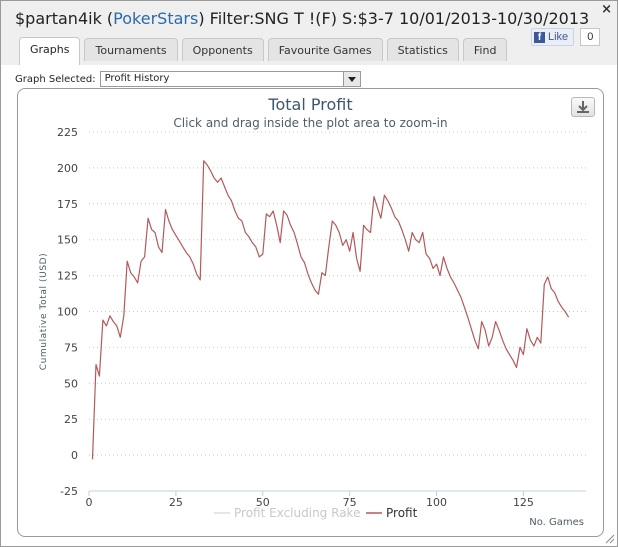 This screenshot has height=547, width=618. I want to click on facebook-like-count: 0, so click(590, 37).